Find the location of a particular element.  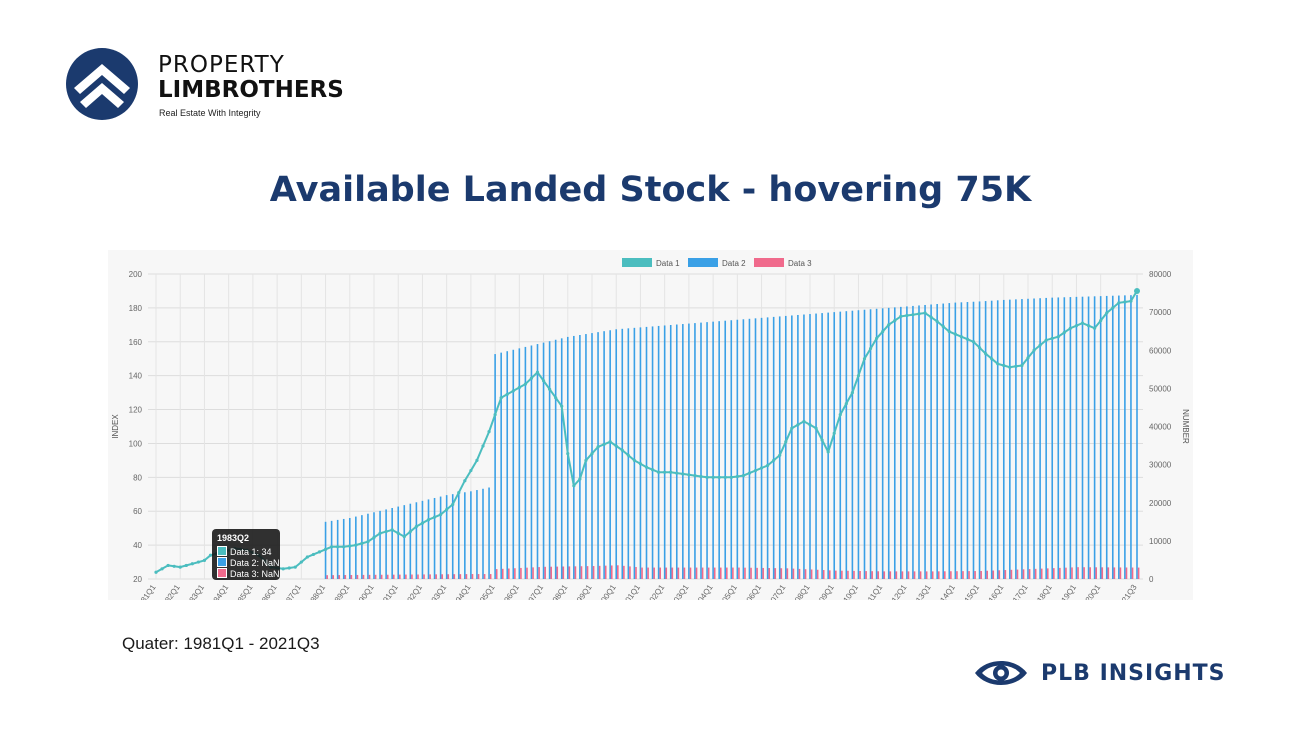

x-tick-label: 2006Q1 is located at coordinates (751, 591).